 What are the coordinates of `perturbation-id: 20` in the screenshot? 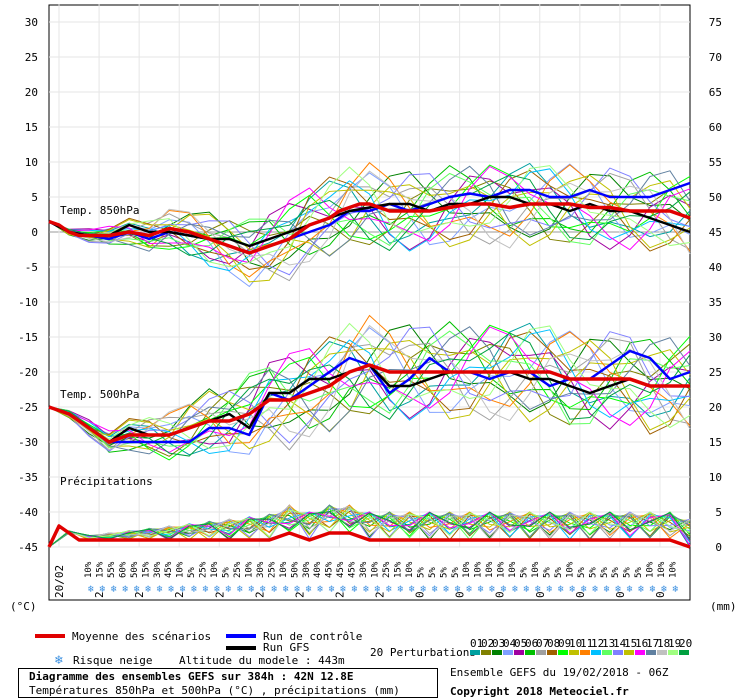 It's located at (685, 643).